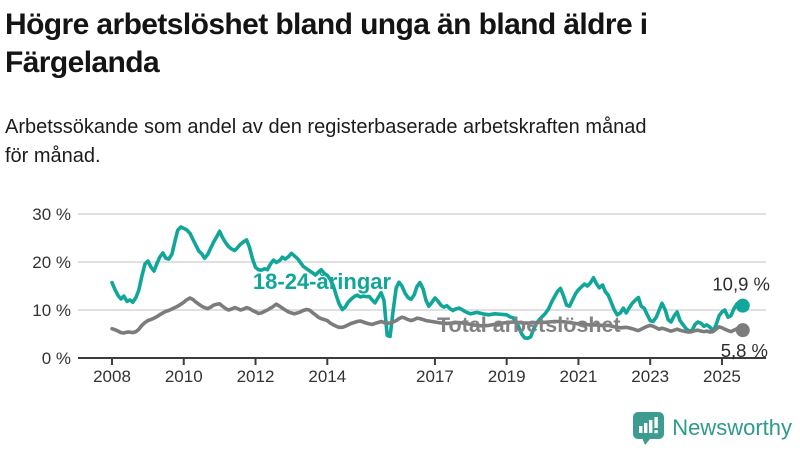 The height and width of the screenshot is (450, 800). What do you see at coordinates (722, 376) in the screenshot?
I see `x-tick-label-2025: 2025` at bounding box center [722, 376].